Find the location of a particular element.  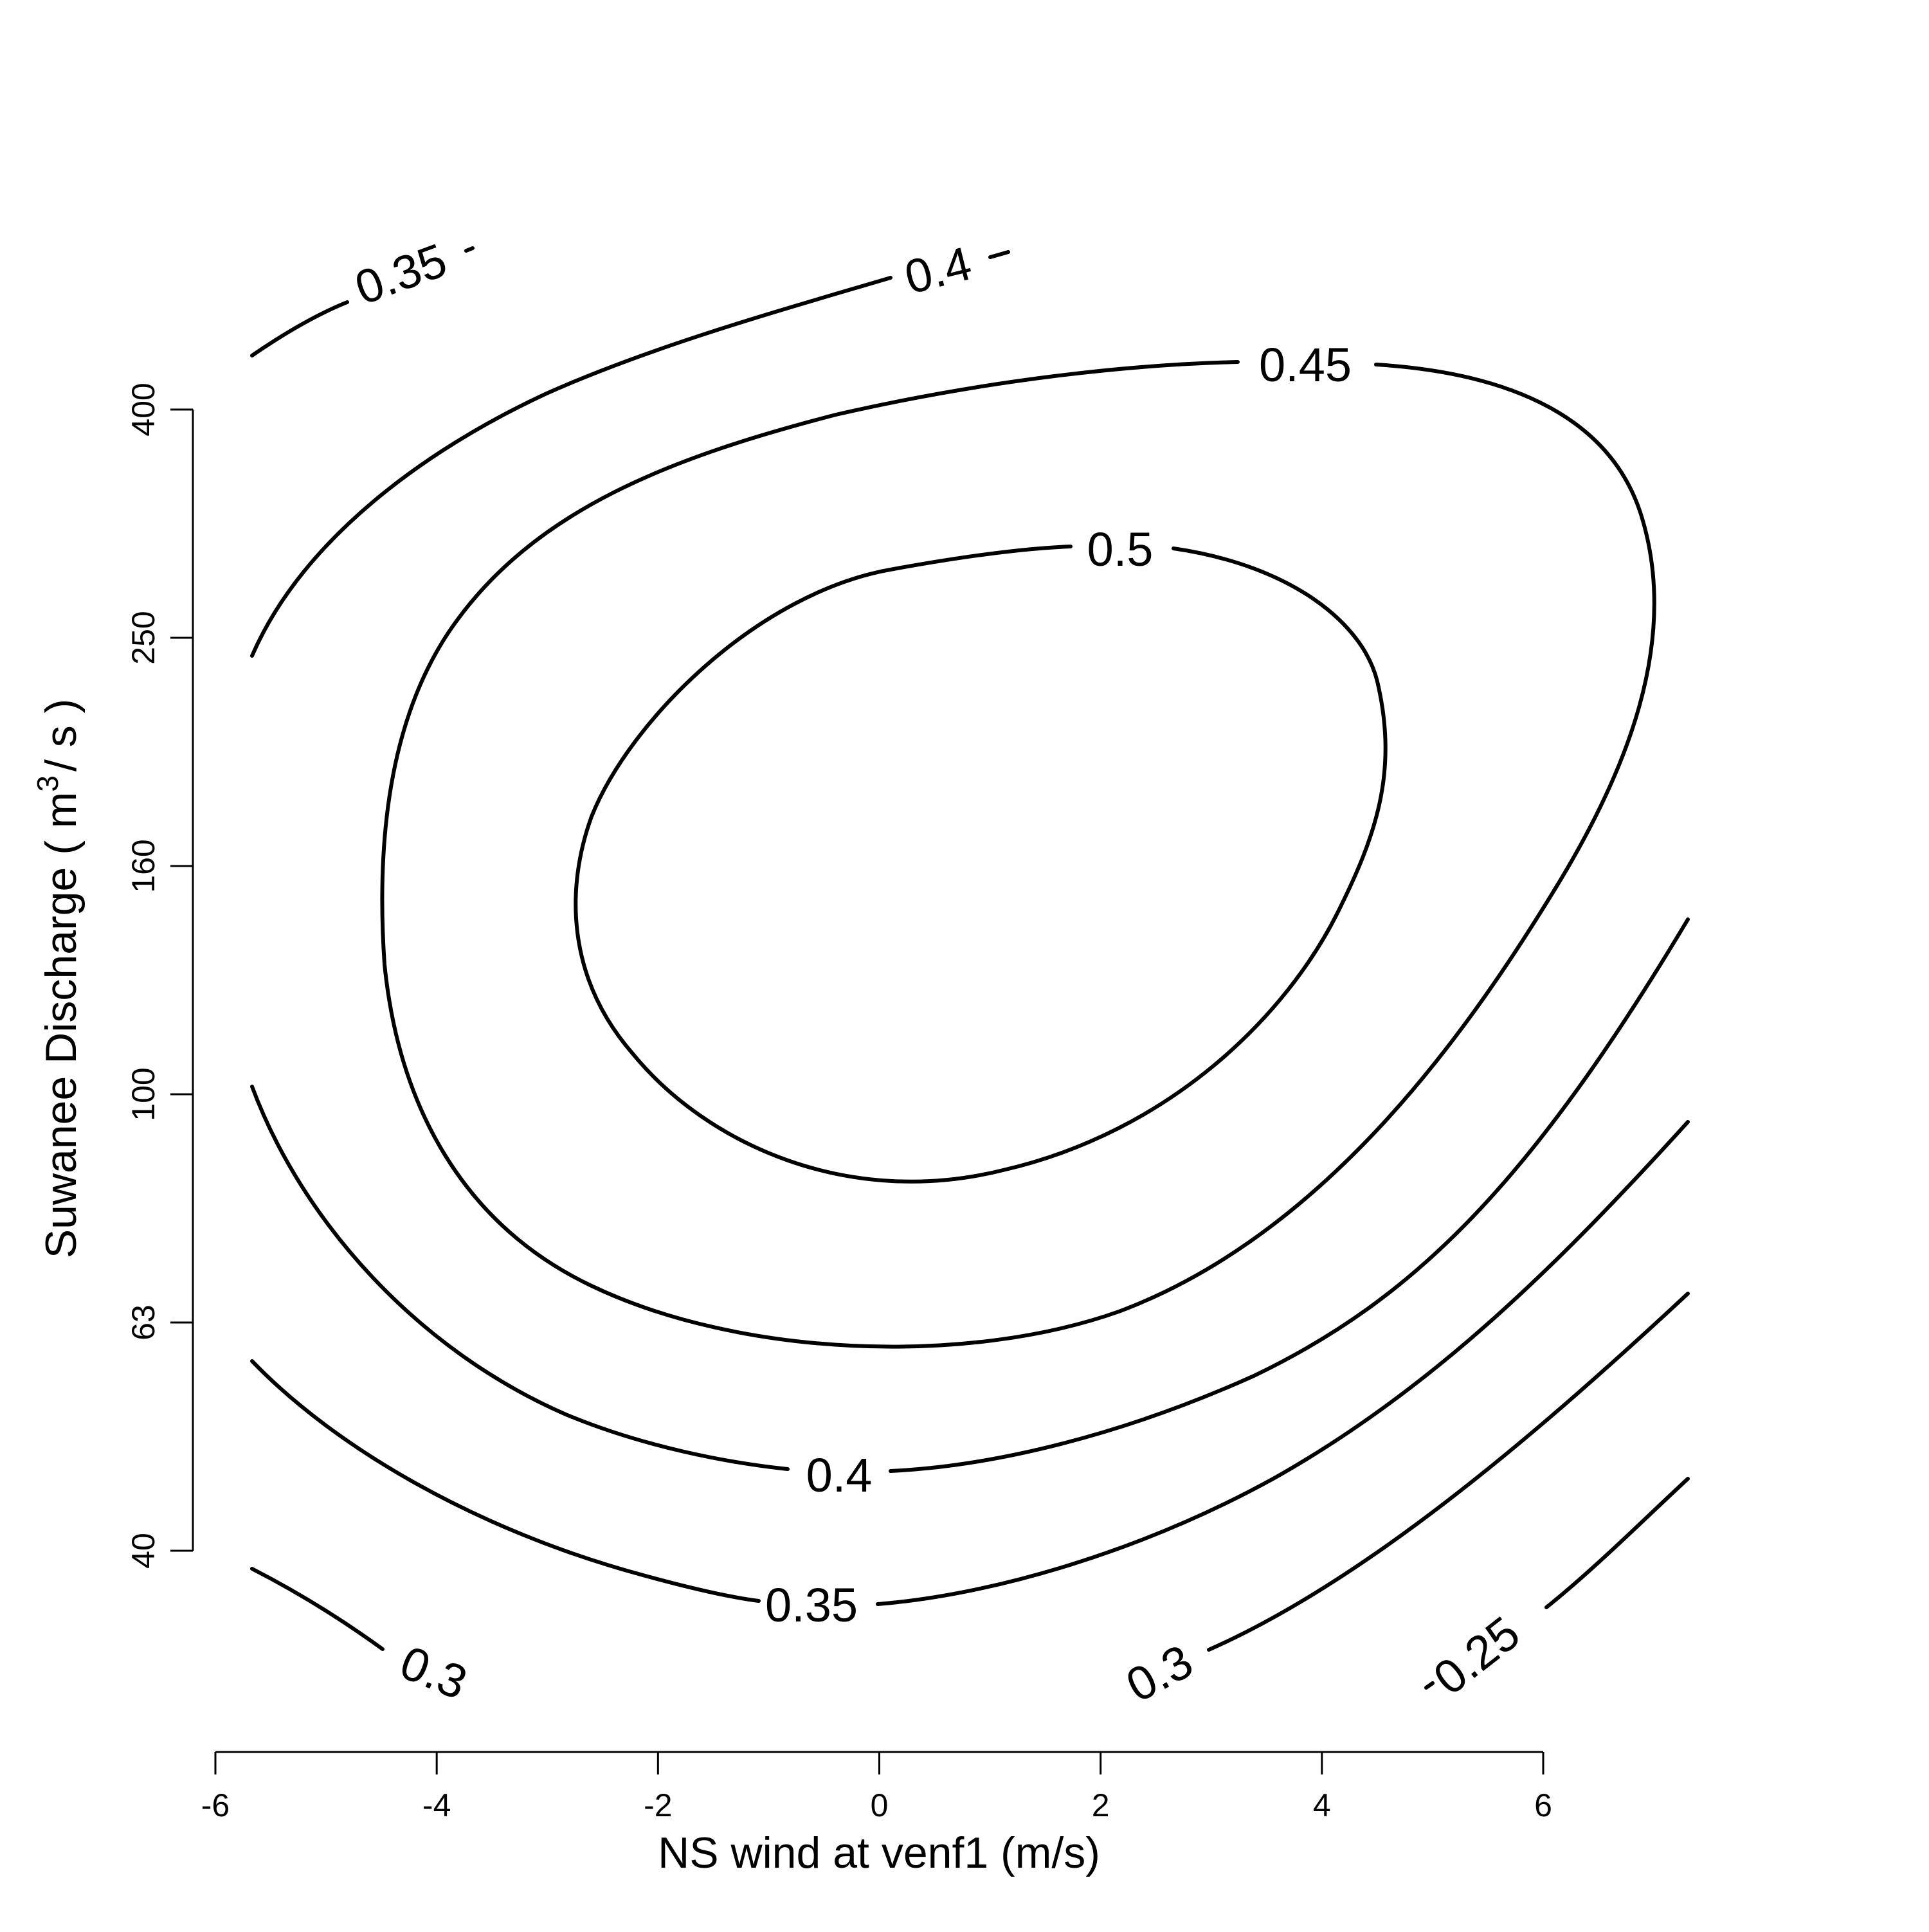

contour-line-0.35-lower is located at coordinates (505, 1481).